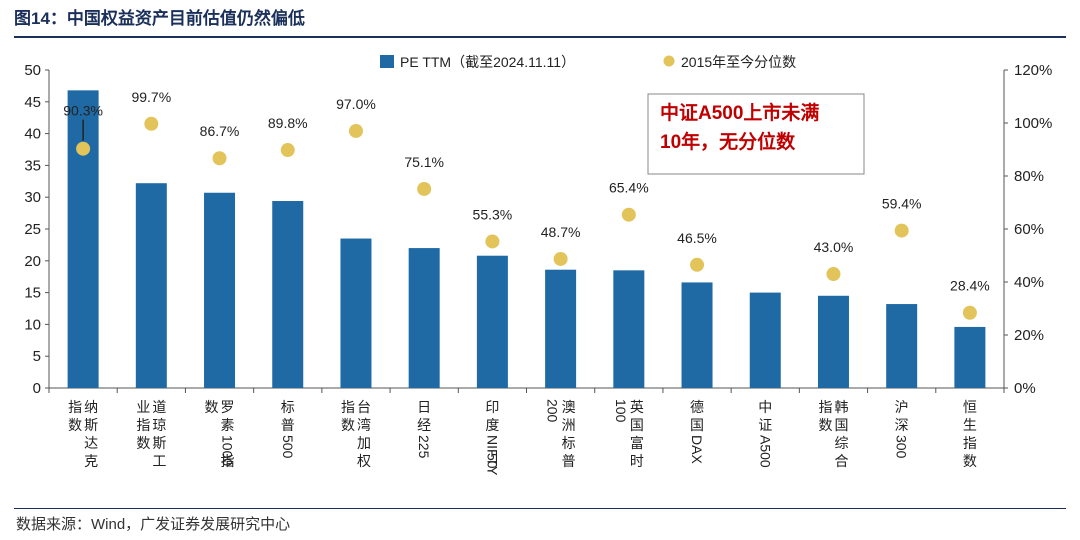 The width and height of the screenshot is (1080, 540). Describe the element at coordinates (32, 70) in the screenshot. I see `left-tick-label: 50` at that location.